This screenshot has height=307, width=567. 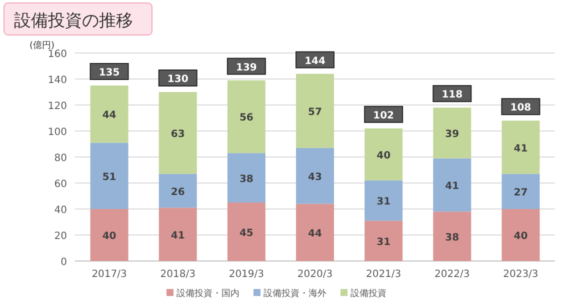 I want to click on y-tick-label: 120, so click(x=57, y=106).